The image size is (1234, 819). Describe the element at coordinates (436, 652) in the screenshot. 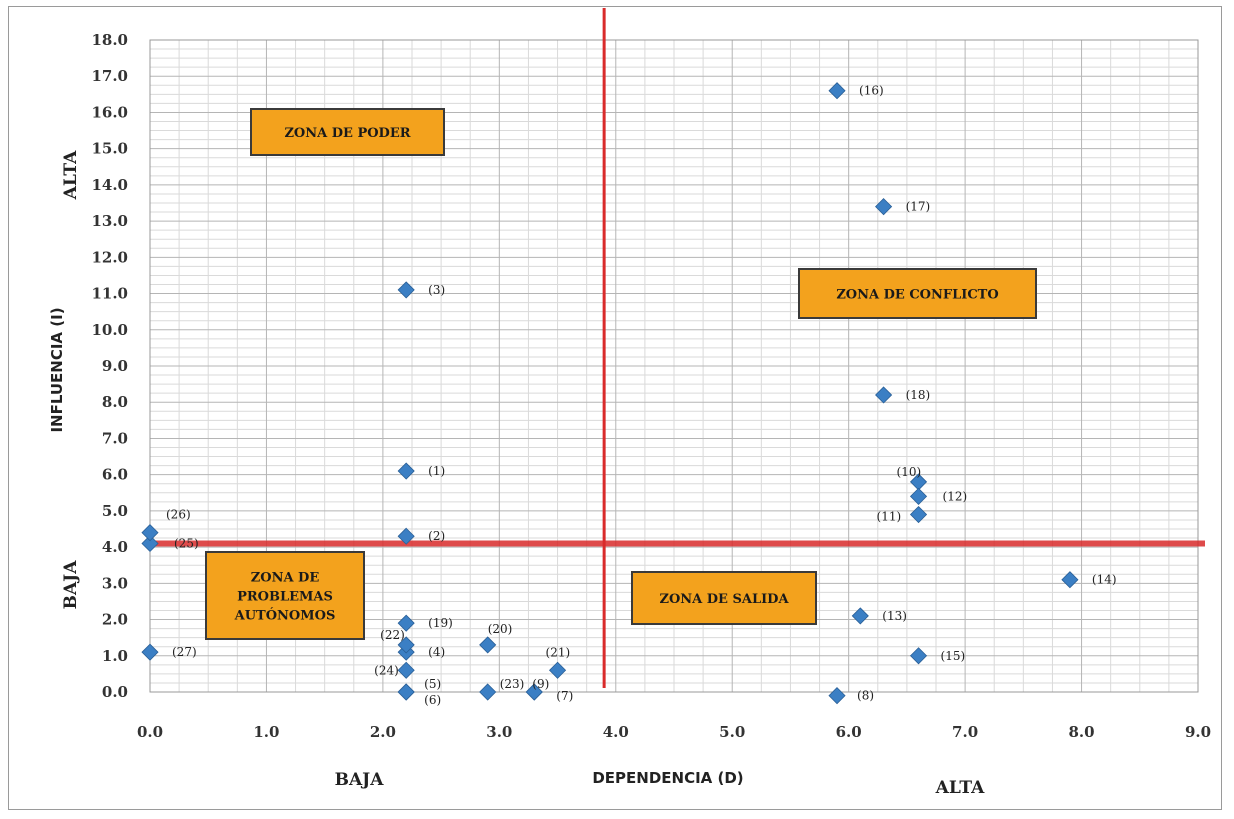

I see `data-point-label: (4)` at that location.